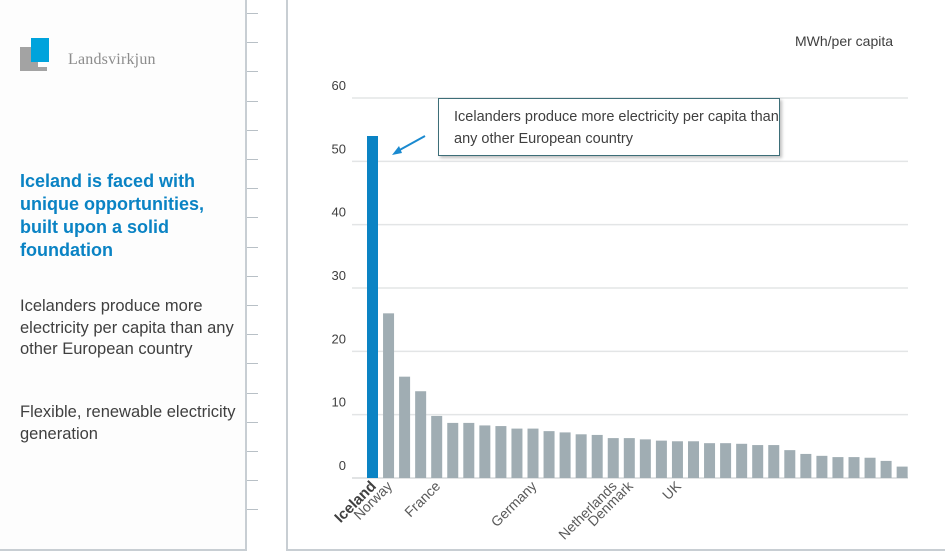 The height and width of the screenshot is (555, 945). What do you see at coordinates (672, 490) in the screenshot?
I see `x-tick-label: UK` at bounding box center [672, 490].